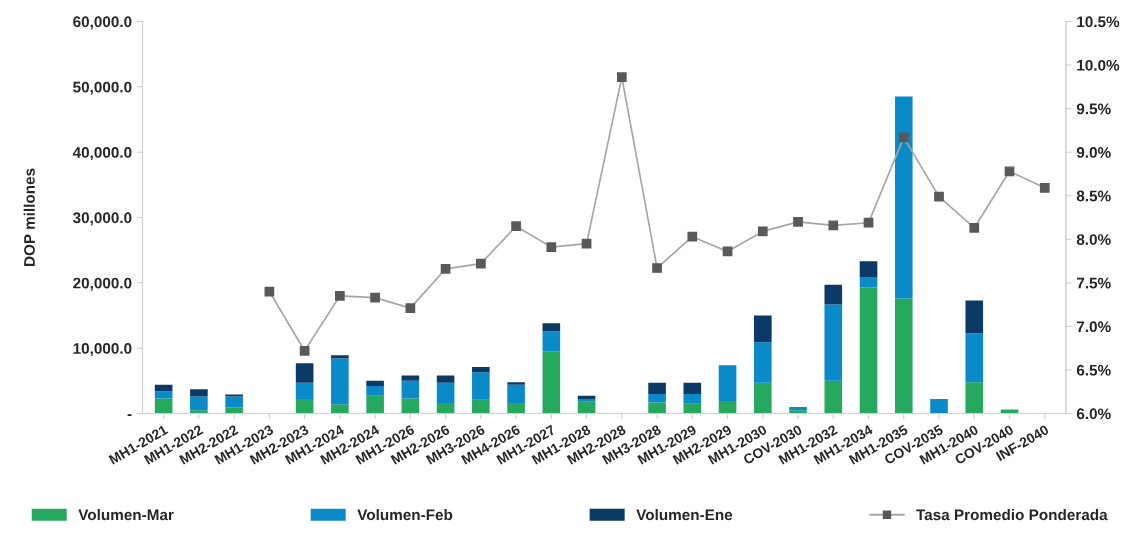 The image size is (1140, 537). What do you see at coordinates (29, 217) in the screenshot?
I see `y-axis-title: DOP millones` at bounding box center [29, 217].